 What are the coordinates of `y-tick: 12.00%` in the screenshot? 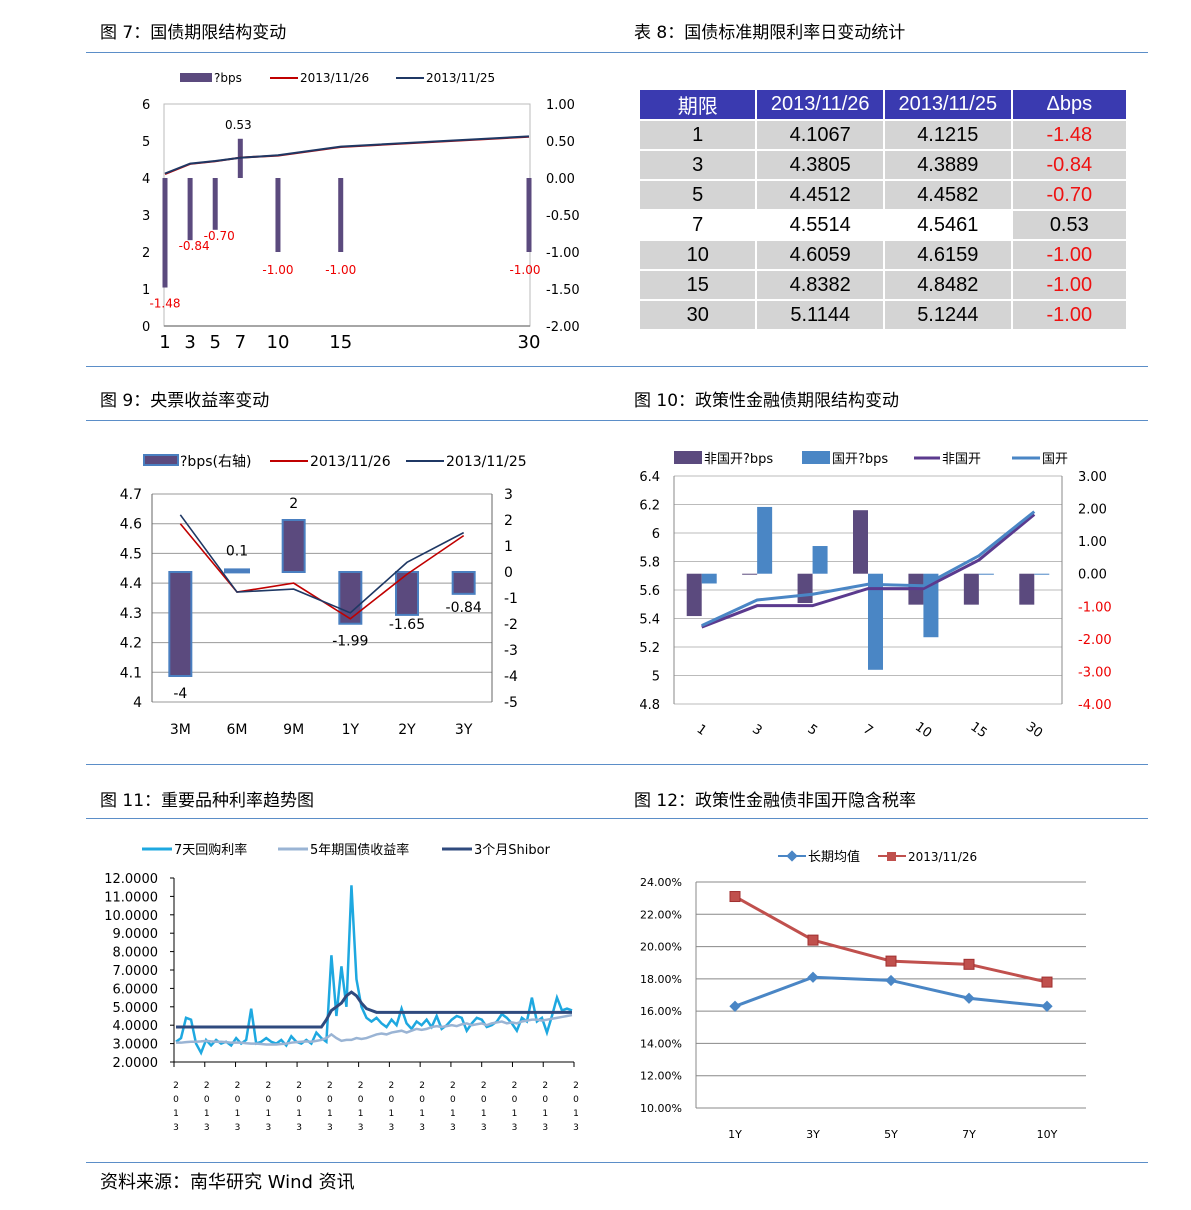 It's located at (661, 1076).